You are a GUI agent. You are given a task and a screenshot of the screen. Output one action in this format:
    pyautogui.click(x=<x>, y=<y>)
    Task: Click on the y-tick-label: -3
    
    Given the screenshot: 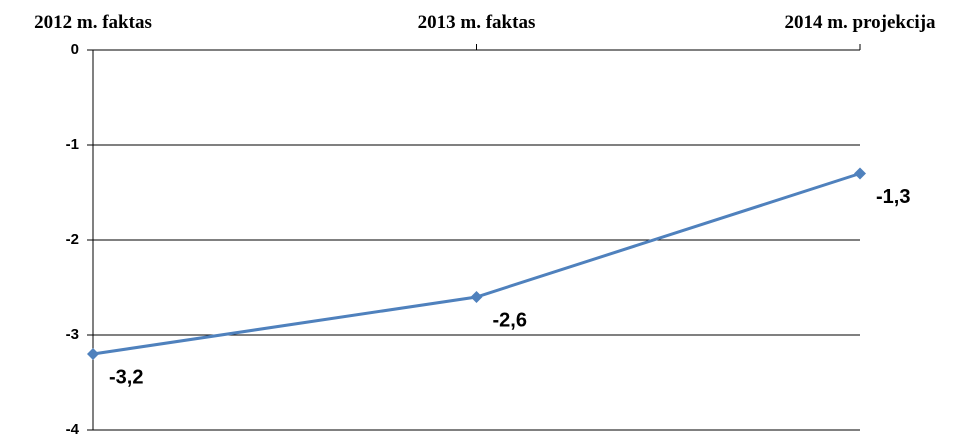 What is the action you would take?
    pyautogui.click(x=72, y=334)
    